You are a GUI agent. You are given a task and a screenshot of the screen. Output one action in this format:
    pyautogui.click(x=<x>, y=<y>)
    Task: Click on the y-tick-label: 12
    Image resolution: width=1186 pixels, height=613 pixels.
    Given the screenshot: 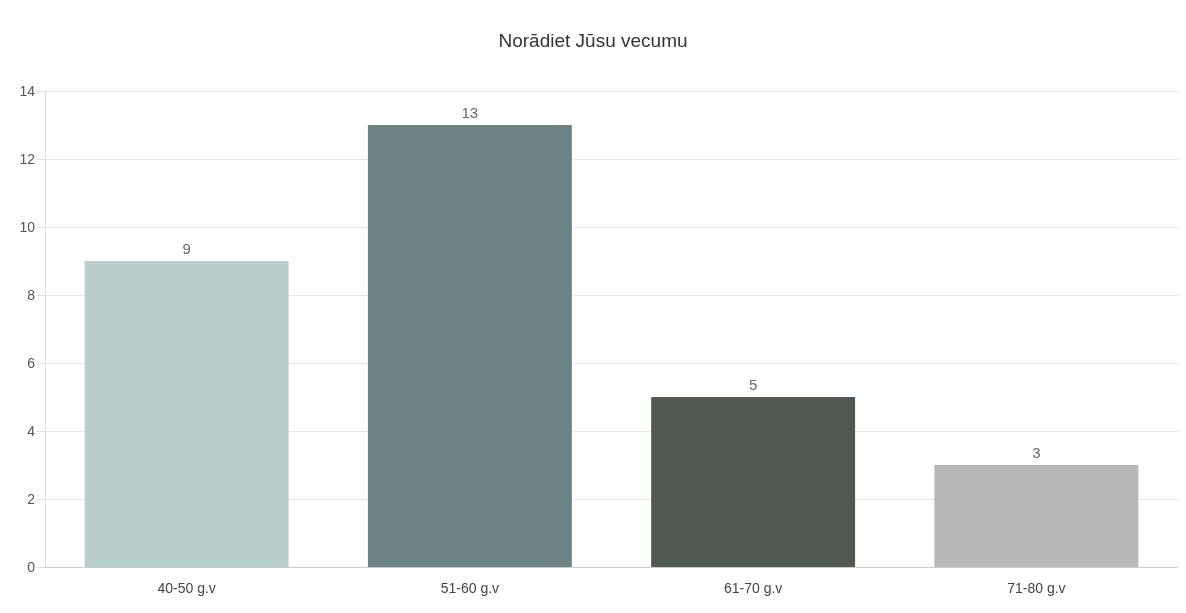 What is the action you would take?
    pyautogui.click(x=27, y=159)
    